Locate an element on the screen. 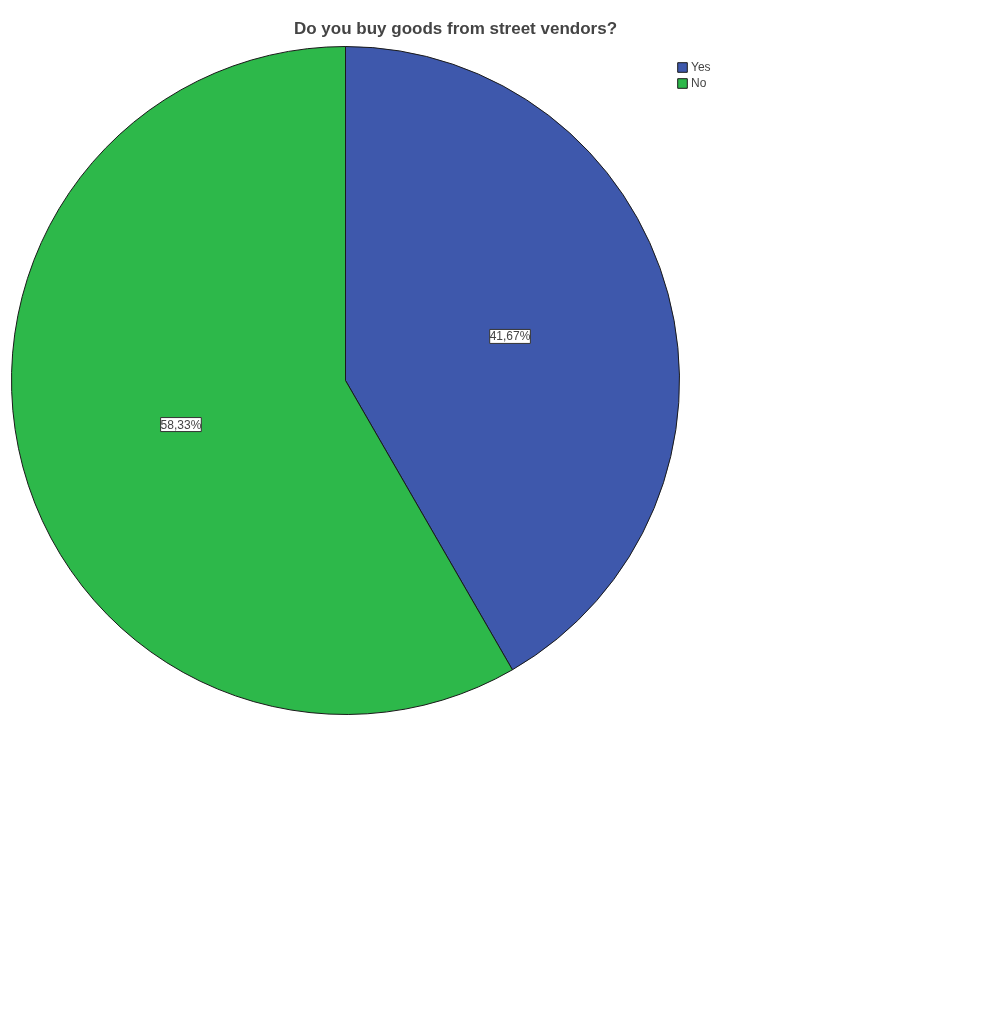  legend-label: No is located at coordinates (699, 83).